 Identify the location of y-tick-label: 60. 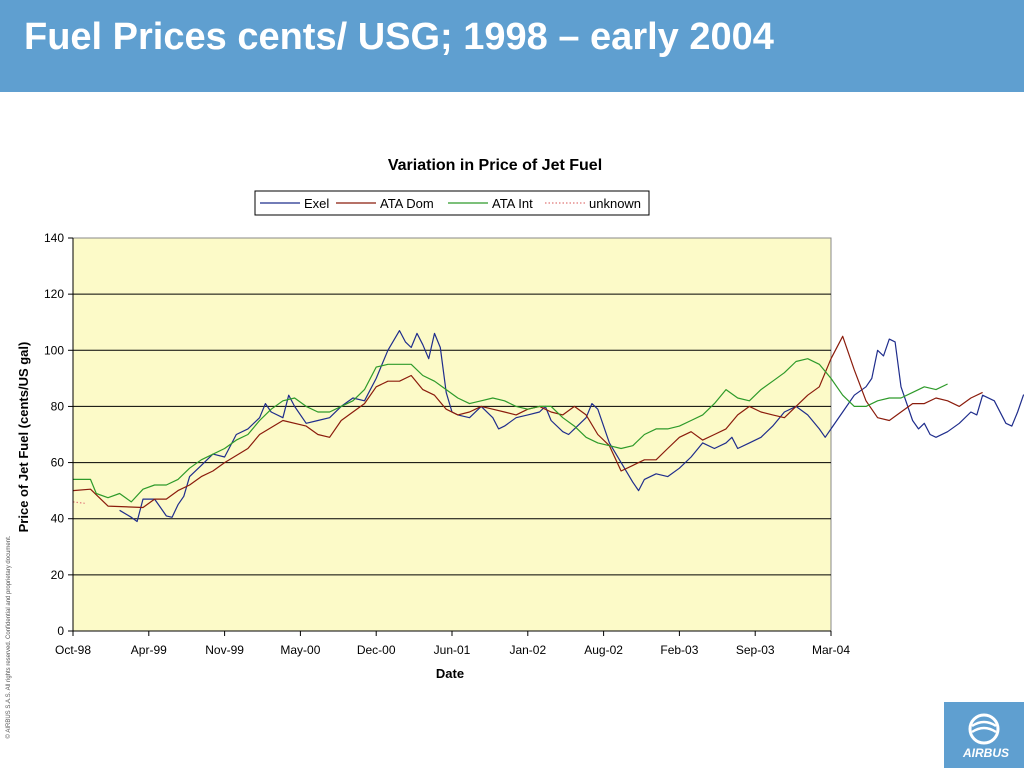
(58, 463).